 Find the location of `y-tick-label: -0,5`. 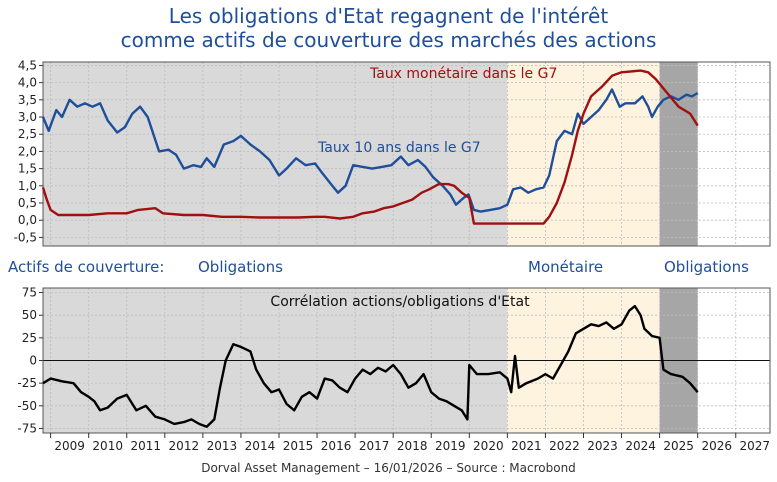

y-tick-label: -0,5 is located at coordinates (25, 237).